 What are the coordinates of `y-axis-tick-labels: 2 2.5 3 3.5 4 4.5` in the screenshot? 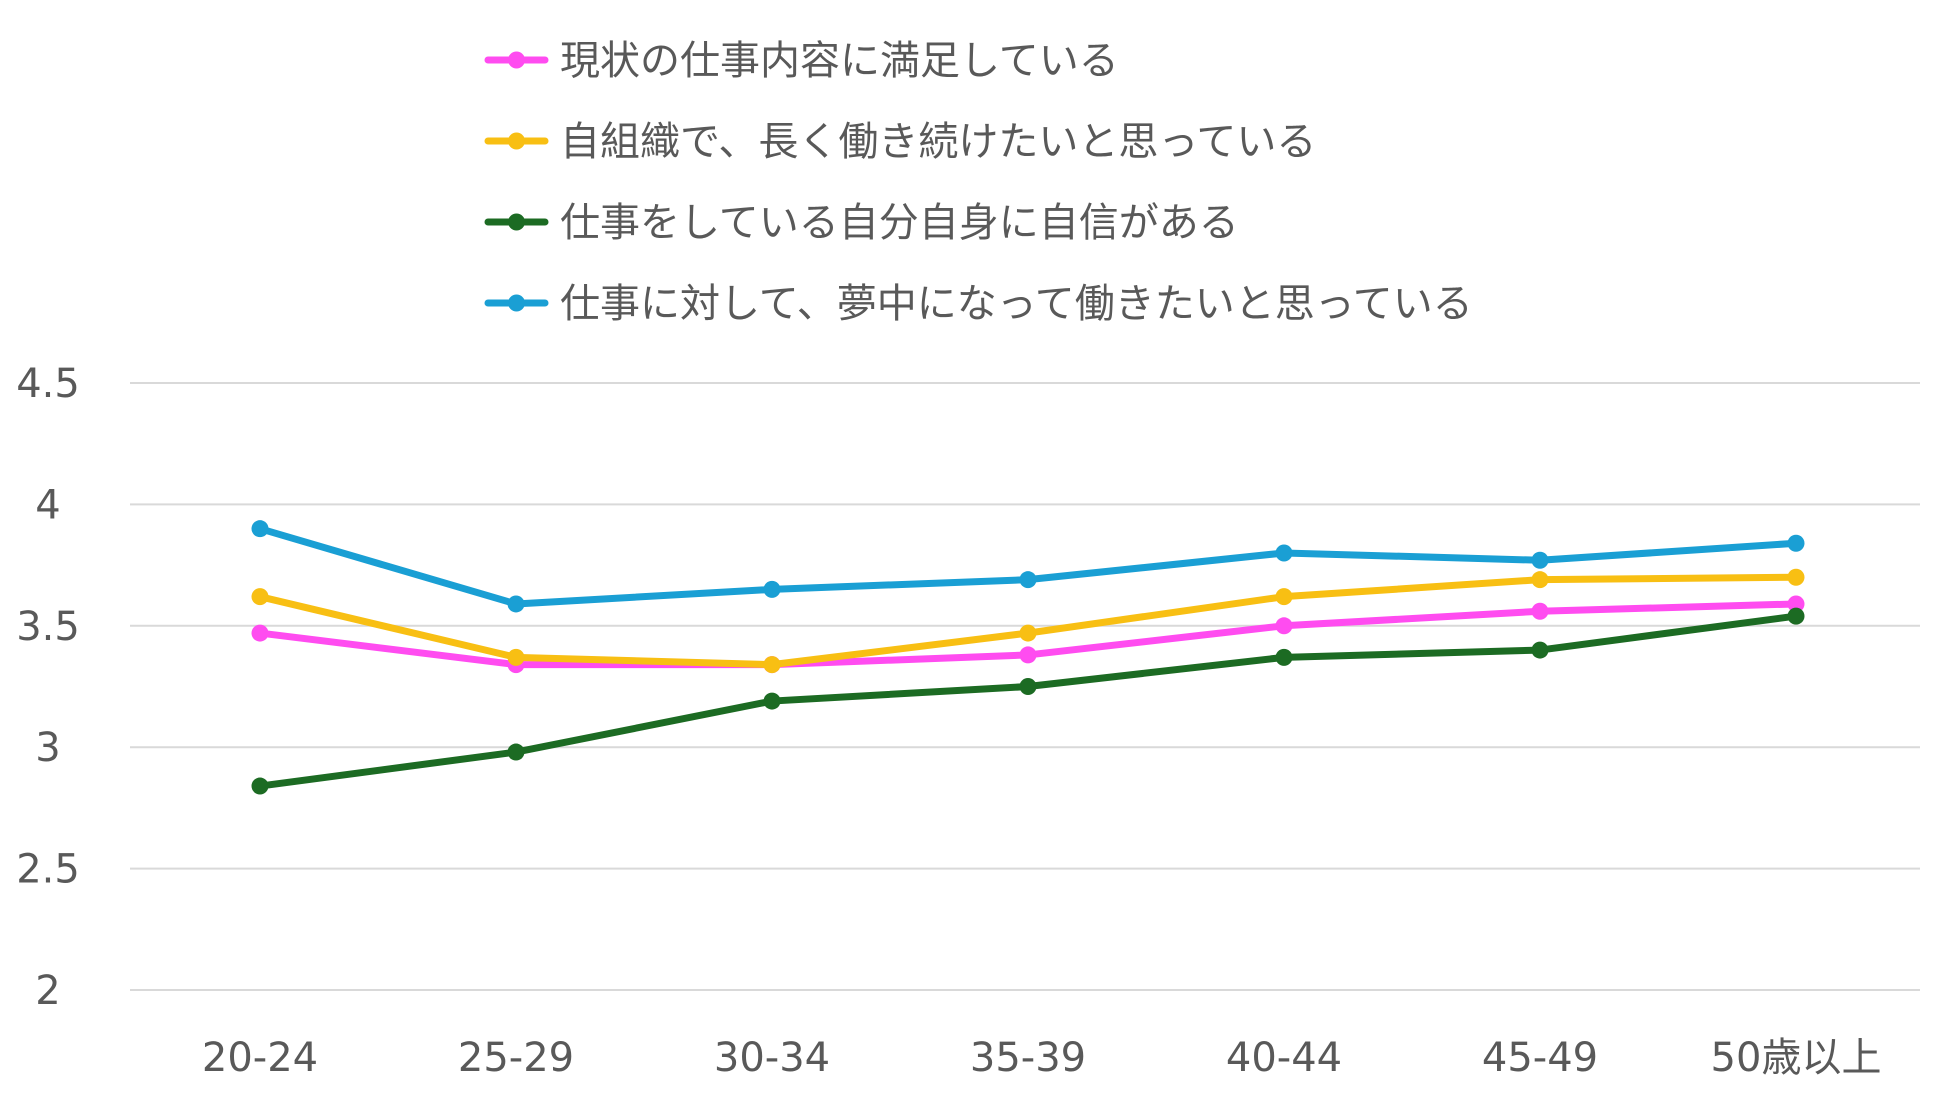 It's located at (48, 687).